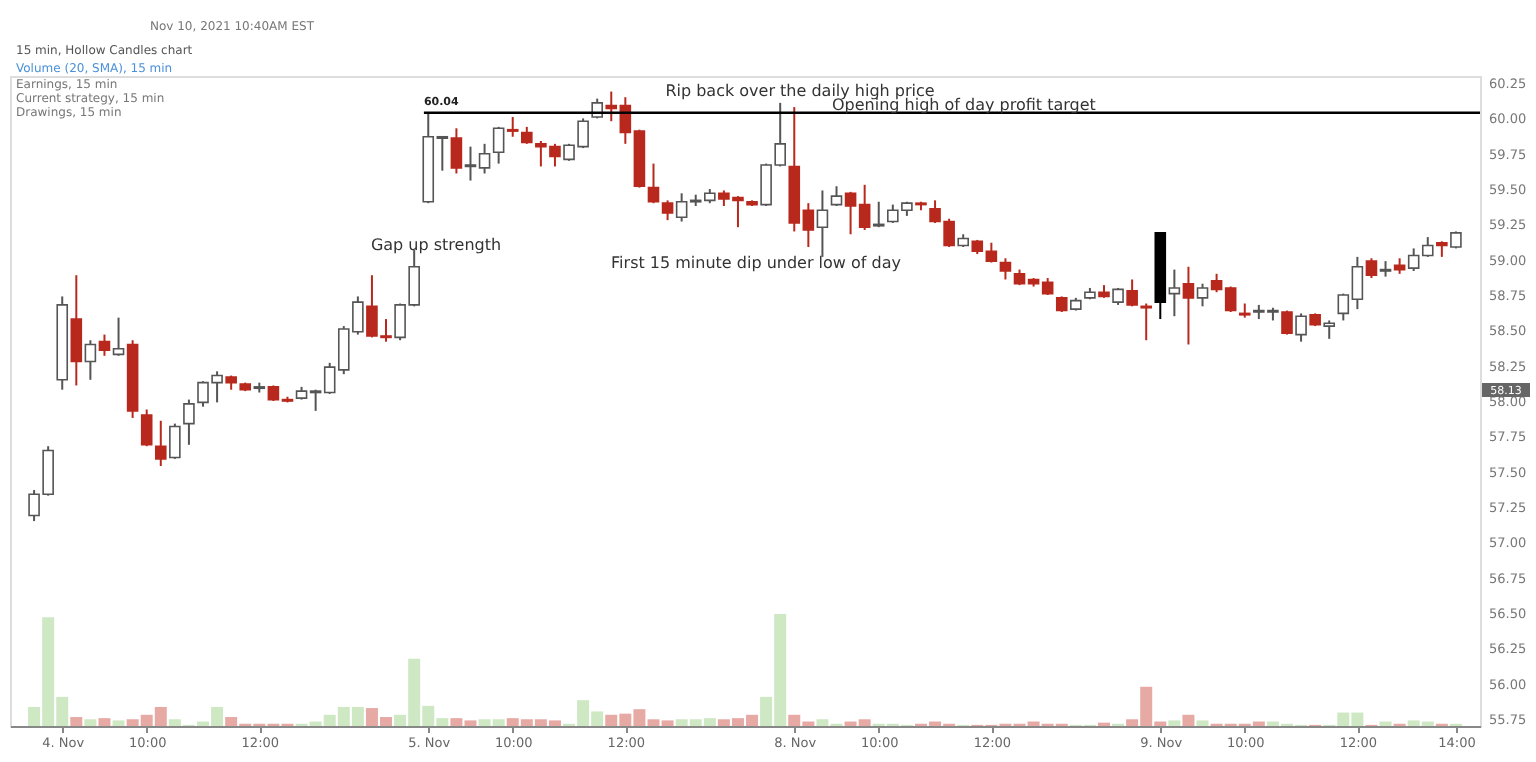 The image size is (1536, 762). Describe the element at coordinates (436, 245) in the screenshot. I see `annotation: Gap up strength` at that location.